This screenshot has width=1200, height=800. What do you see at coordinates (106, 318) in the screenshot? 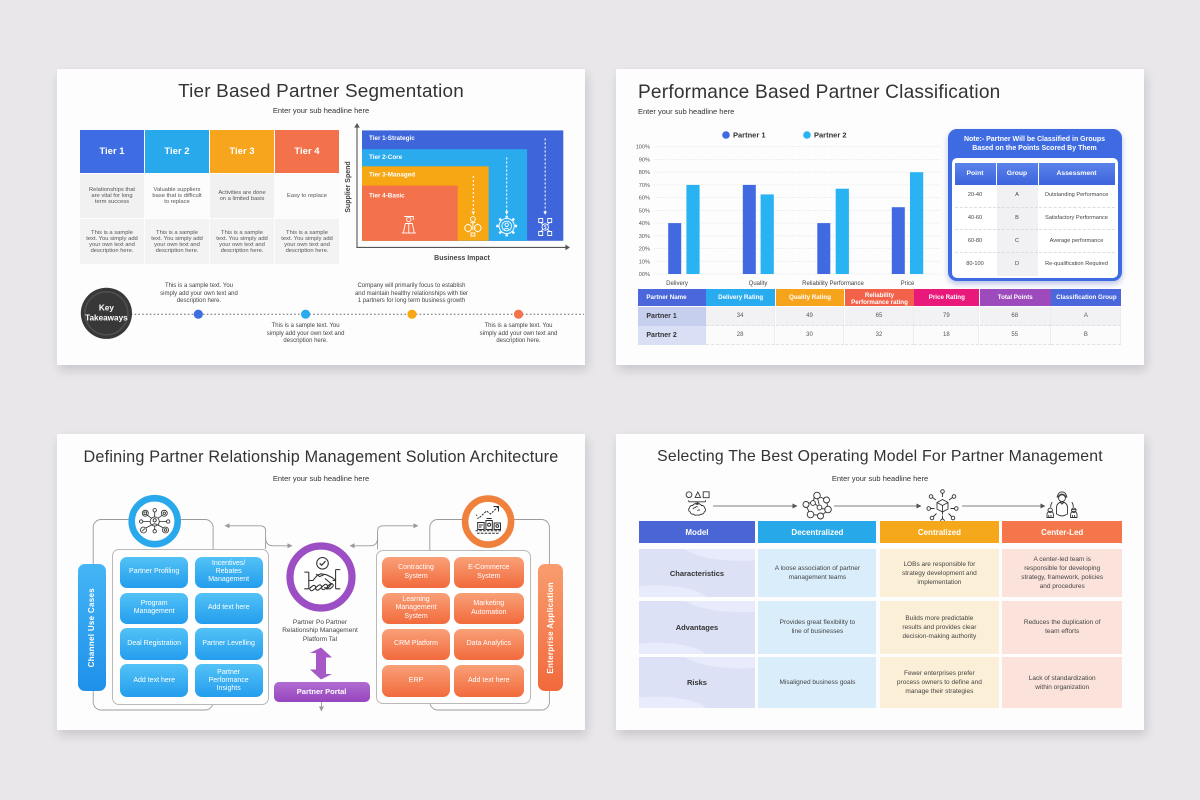
I see `svg-text: Takeaways` at bounding box center [106, 318].